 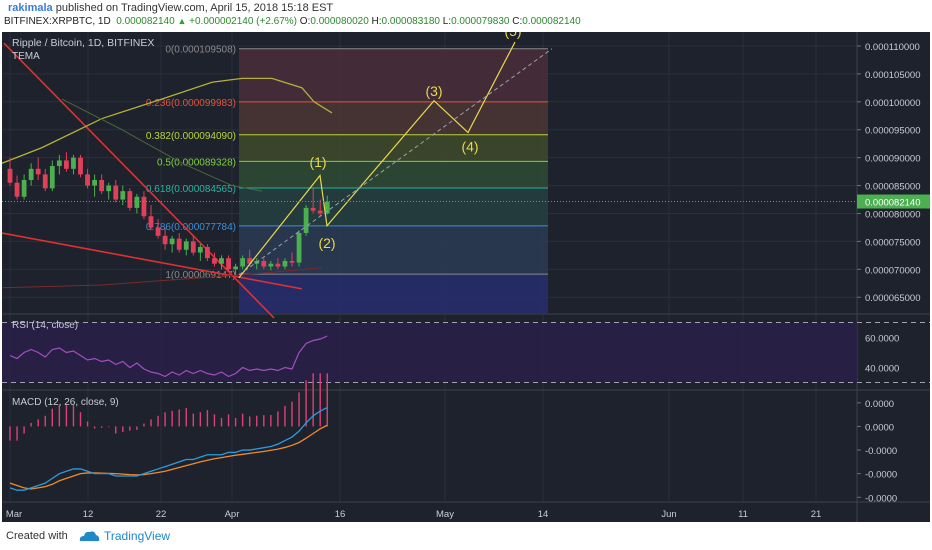 I want to click on time-axis-label: 21, so click(x=816, y=514).